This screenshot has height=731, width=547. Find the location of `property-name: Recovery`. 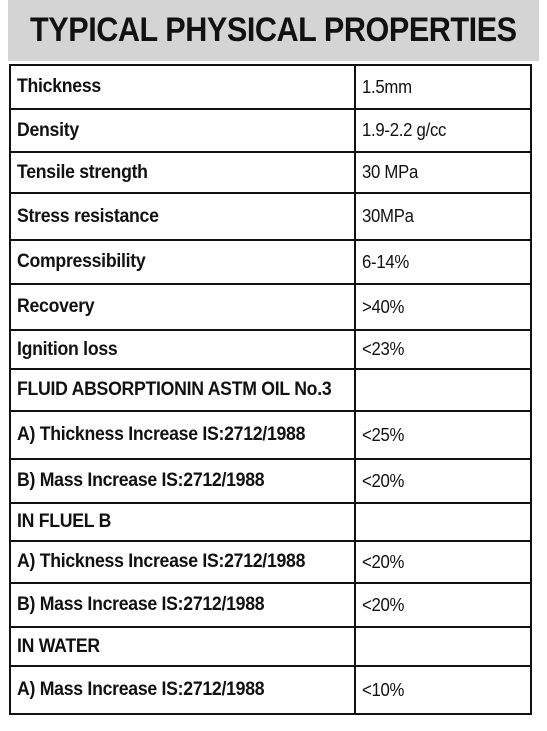

property-name: Recovery is located at coordinates (56, 306).